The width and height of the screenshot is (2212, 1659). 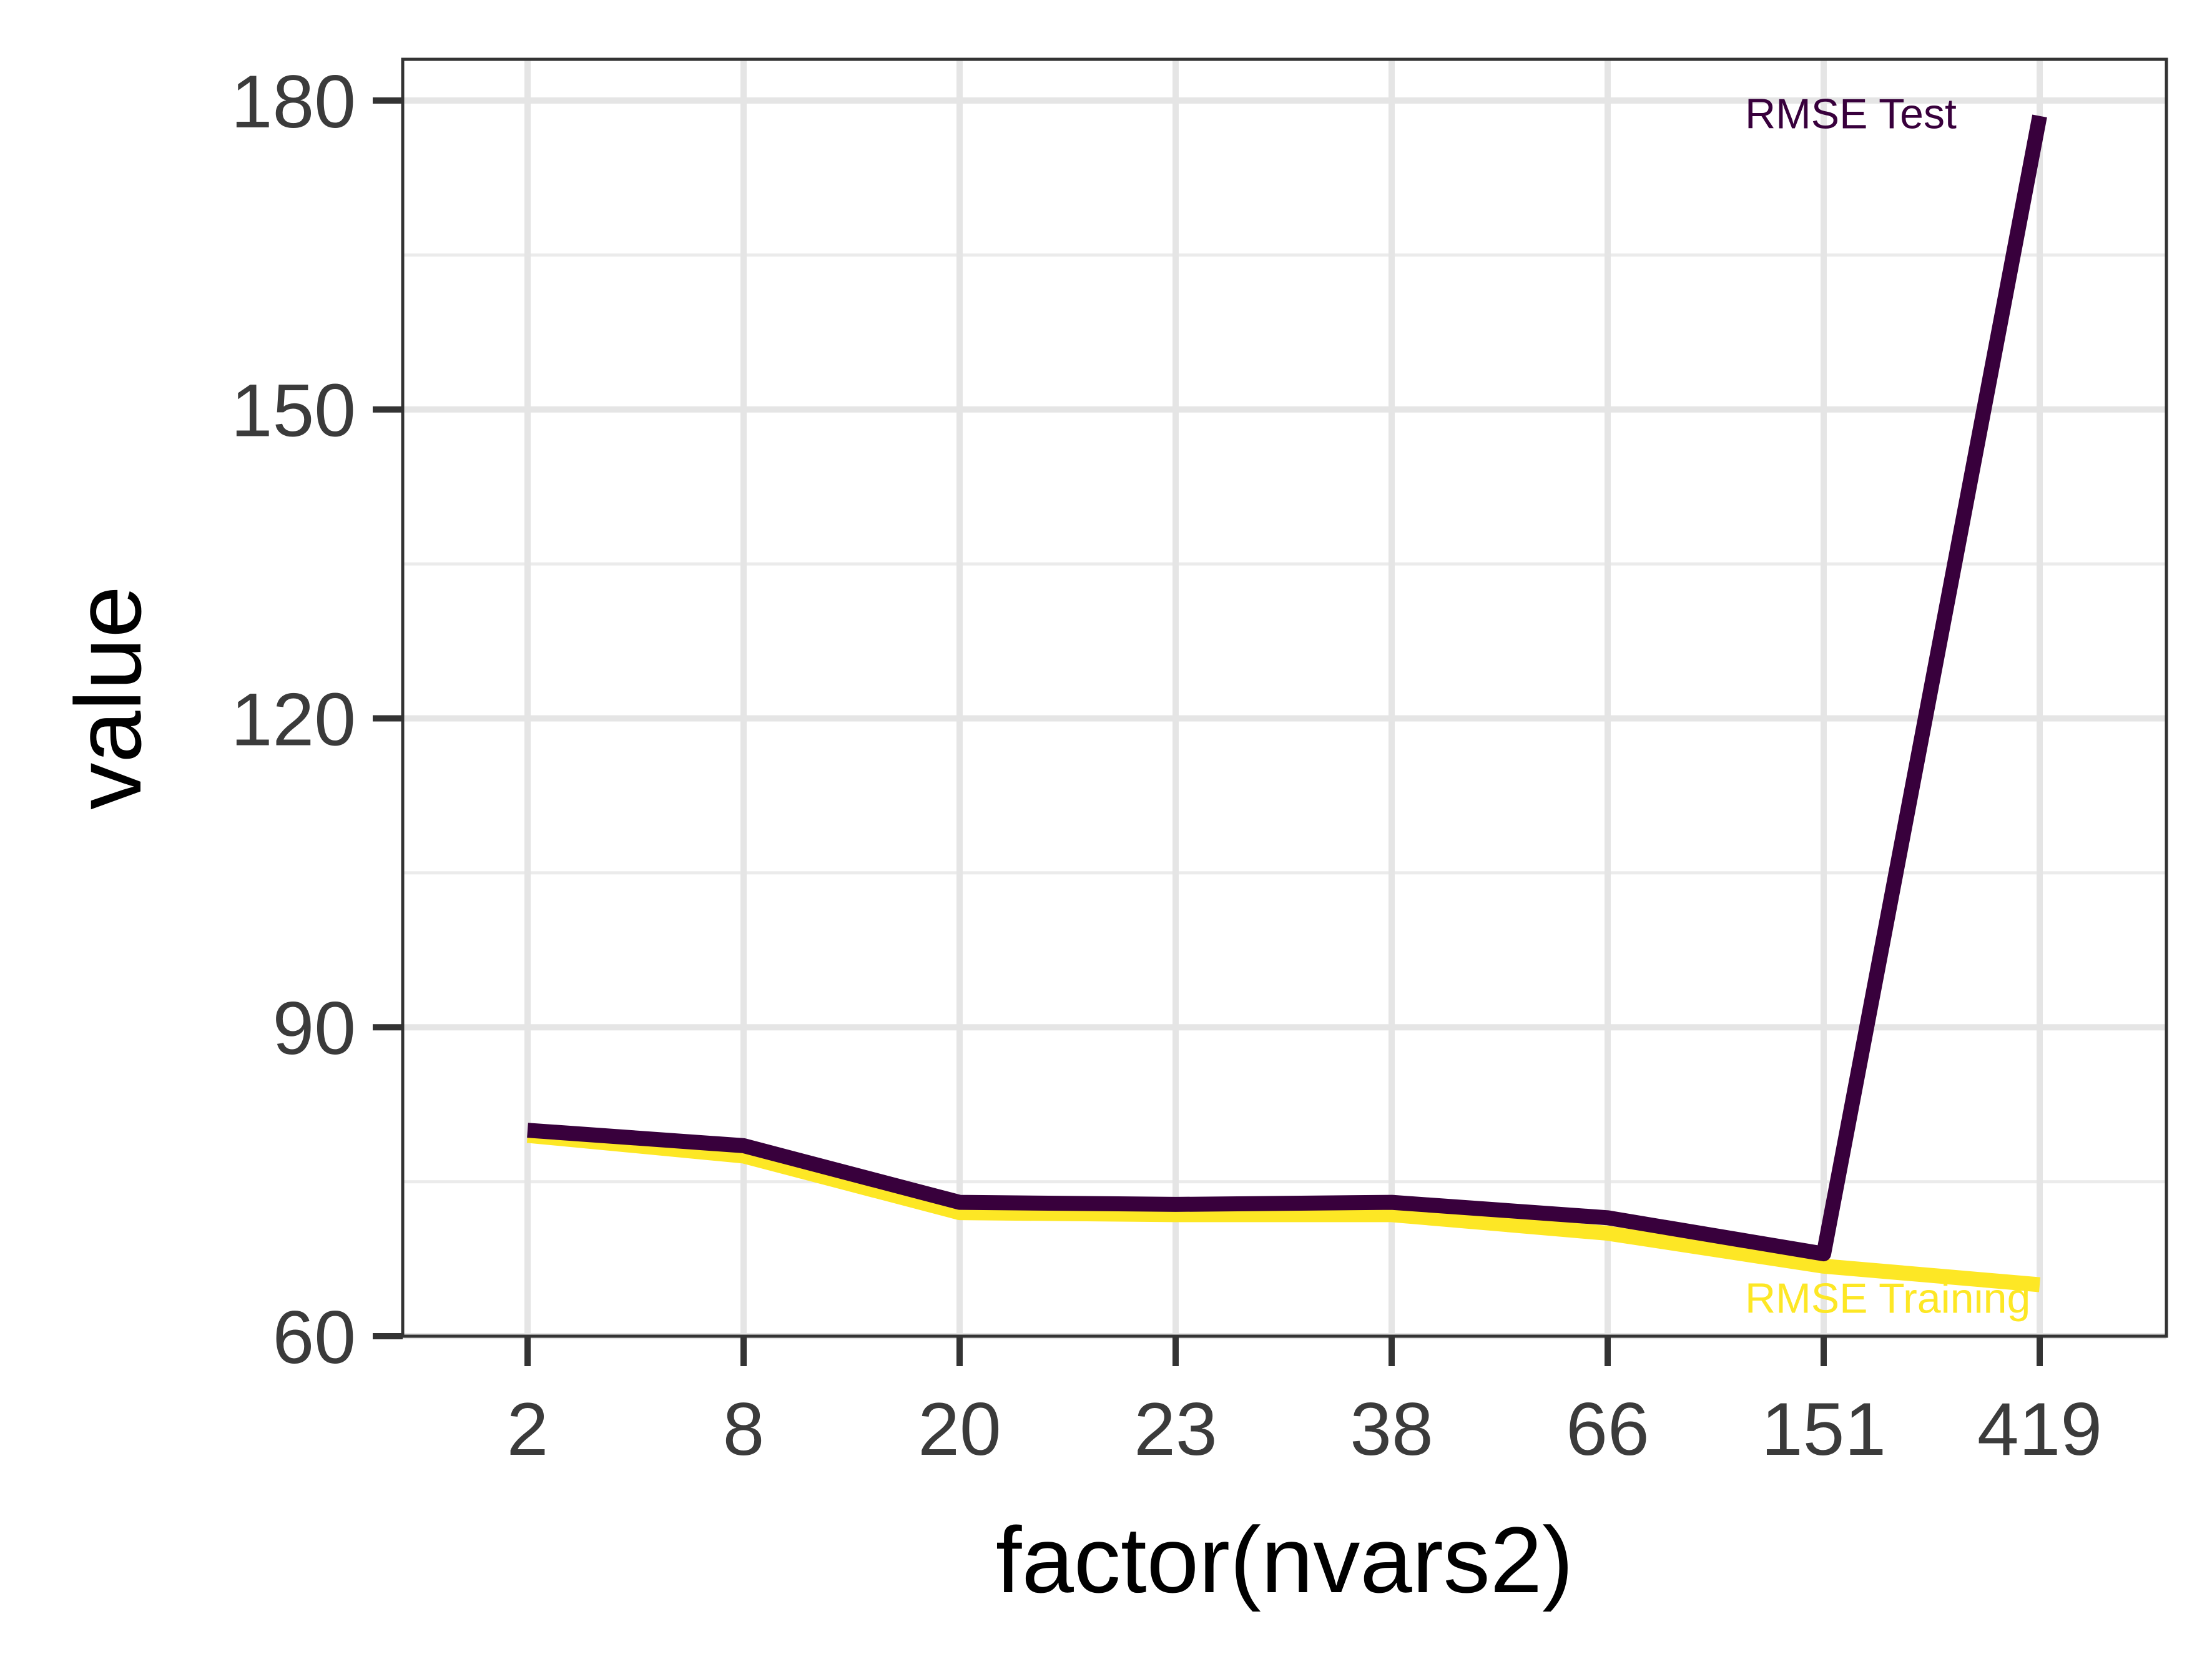 What do you see at coordinates (1391, 1429) in the screenshot?
I see `x-tick-label: 38` at bounding box center [1391, 1429].